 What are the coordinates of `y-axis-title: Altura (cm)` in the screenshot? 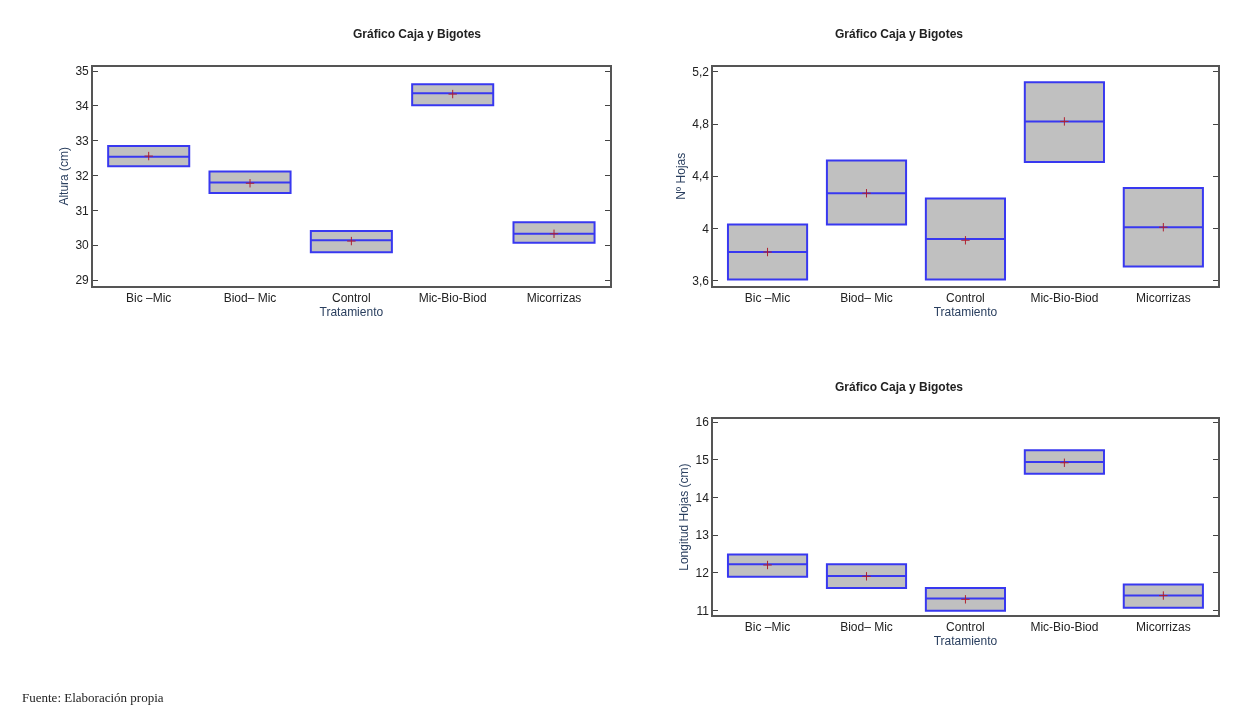 It's located at (64, 176).